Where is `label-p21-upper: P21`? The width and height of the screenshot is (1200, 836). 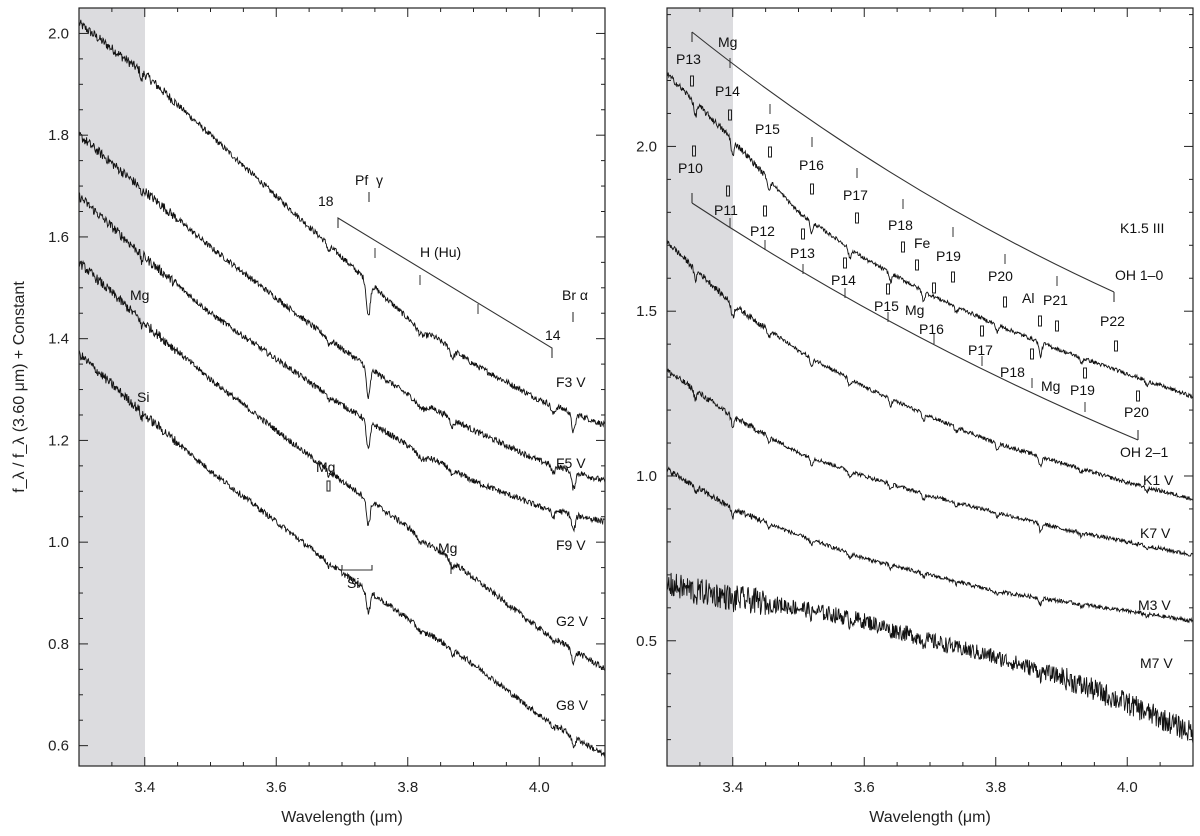
label-p21-upper: P21 is located at coordinates (1055, 300).